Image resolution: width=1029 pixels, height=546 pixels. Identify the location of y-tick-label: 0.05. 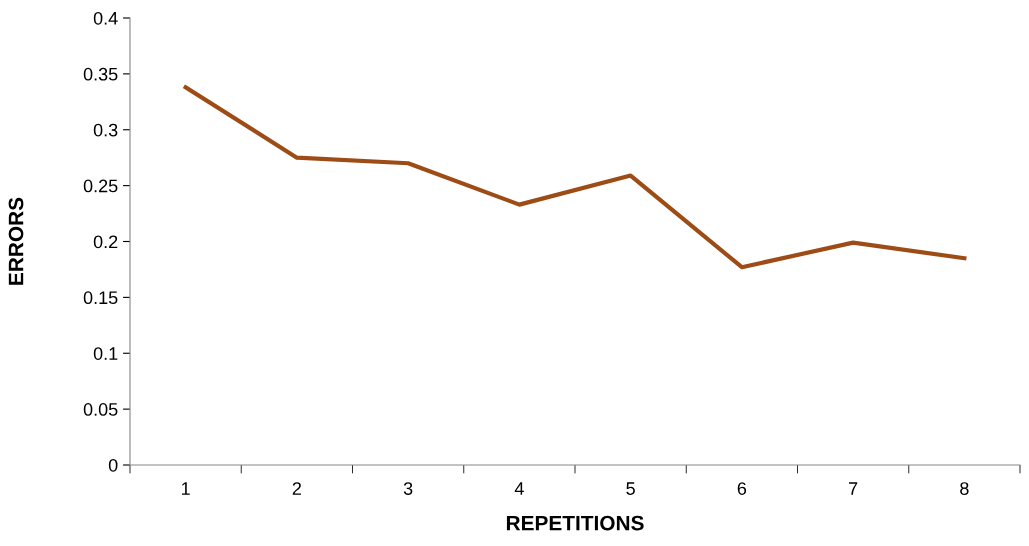
(100, 409).